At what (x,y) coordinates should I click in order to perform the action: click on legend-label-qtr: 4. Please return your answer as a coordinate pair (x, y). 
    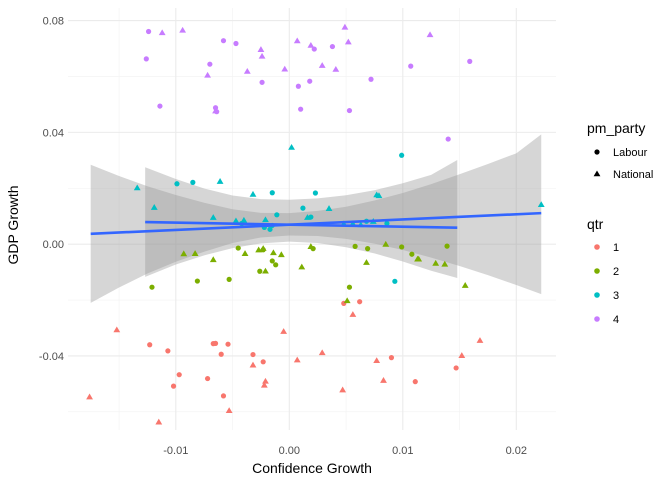
    Looking at the image, I should click on (616, 320).